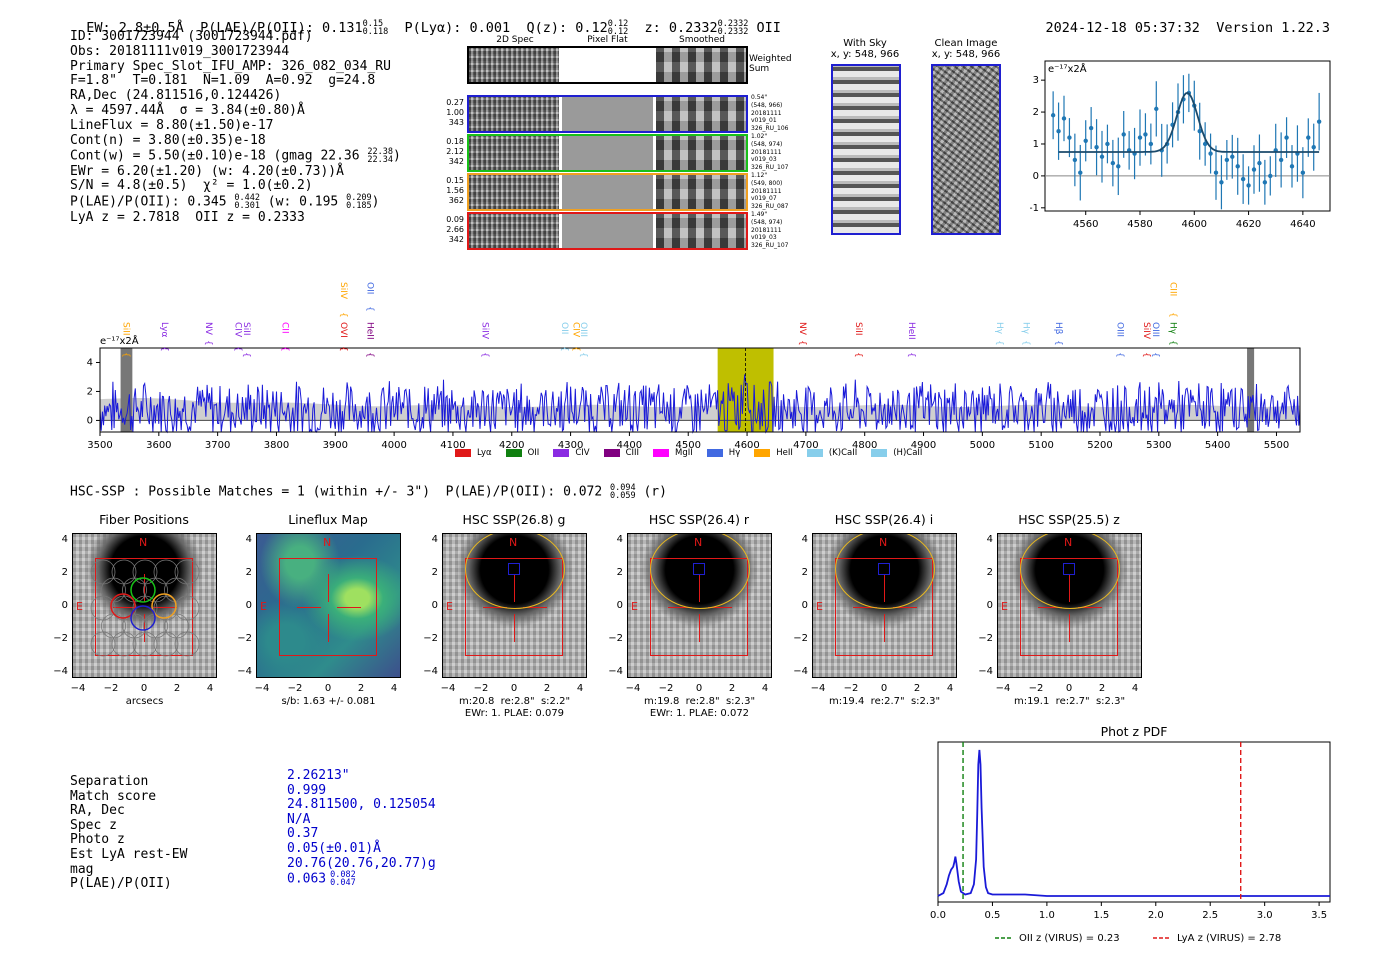 This screenshot has width=1400, height=953. Describe the element at coordinates (1069, 938) in the screenshot. I see `photz-legend-label: OII z (VIRUS) = 0.23` at that location.